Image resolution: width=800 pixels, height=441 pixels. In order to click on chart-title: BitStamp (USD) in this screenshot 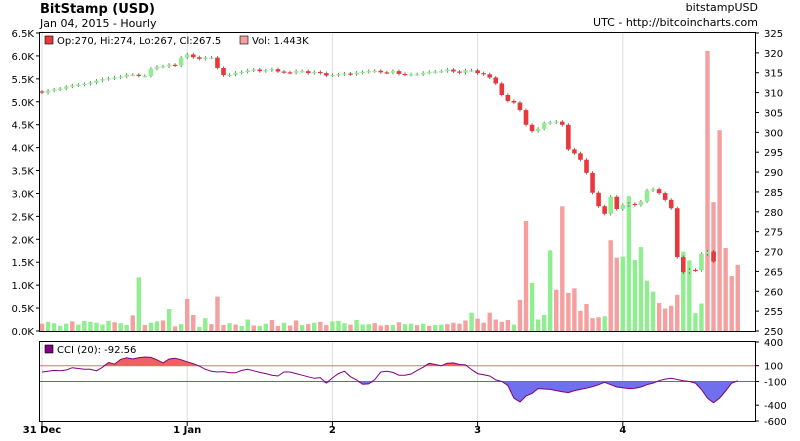, I will do `click(97, 9)`.